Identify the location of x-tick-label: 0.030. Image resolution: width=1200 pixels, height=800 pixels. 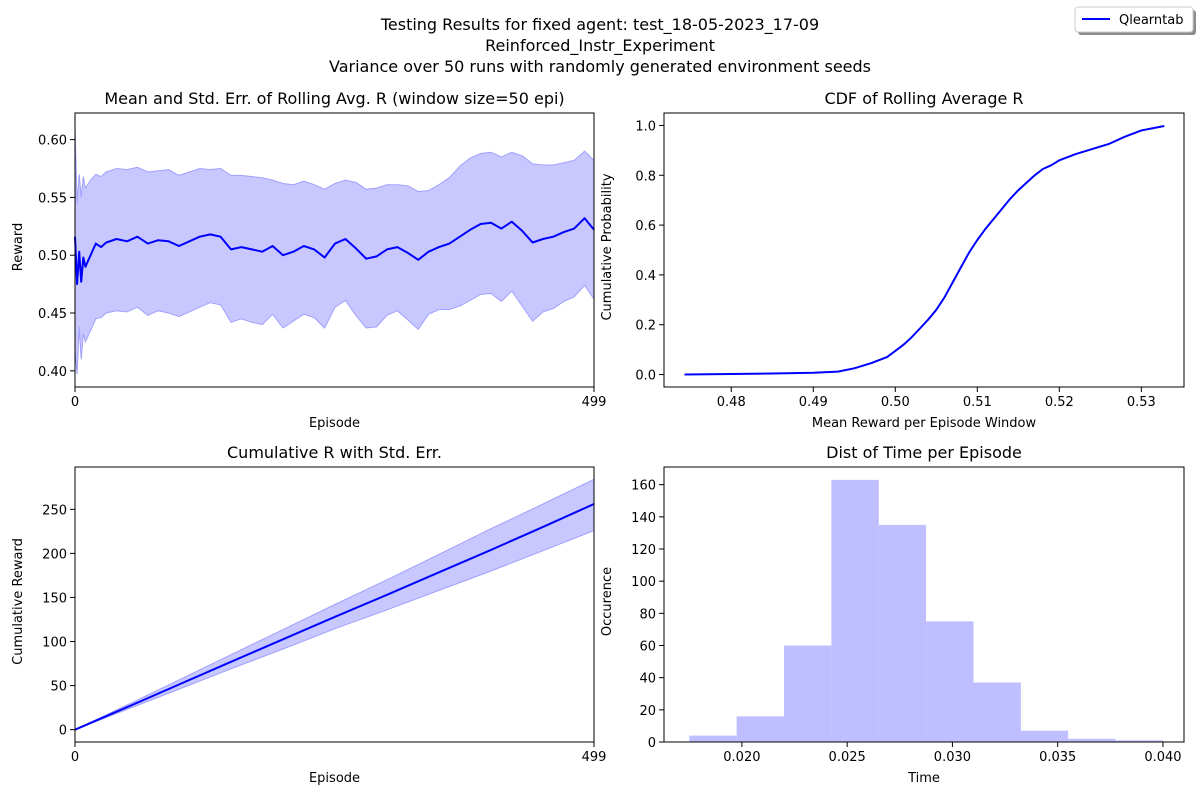
(952, 757).